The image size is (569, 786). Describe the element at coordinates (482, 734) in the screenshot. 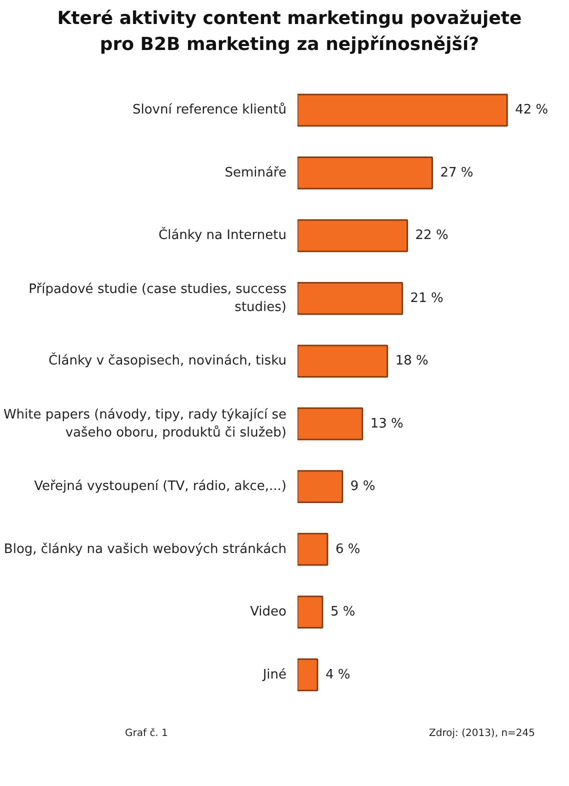

I see `text: Zdroj: (2013), n=245` at that location.